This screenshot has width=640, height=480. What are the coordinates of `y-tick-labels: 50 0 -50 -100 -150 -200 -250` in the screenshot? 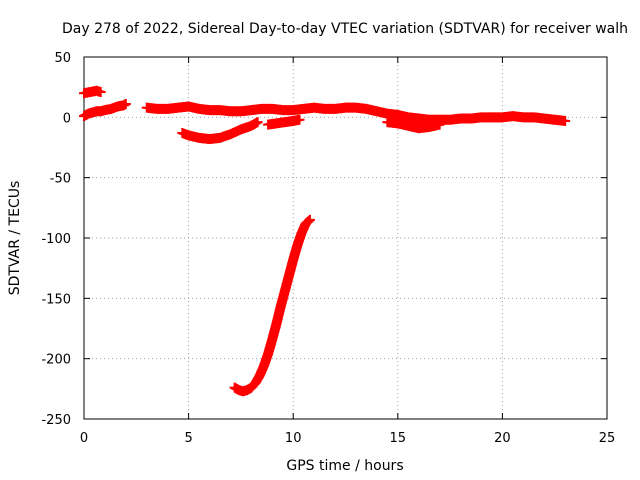 It's located at (56, 239).